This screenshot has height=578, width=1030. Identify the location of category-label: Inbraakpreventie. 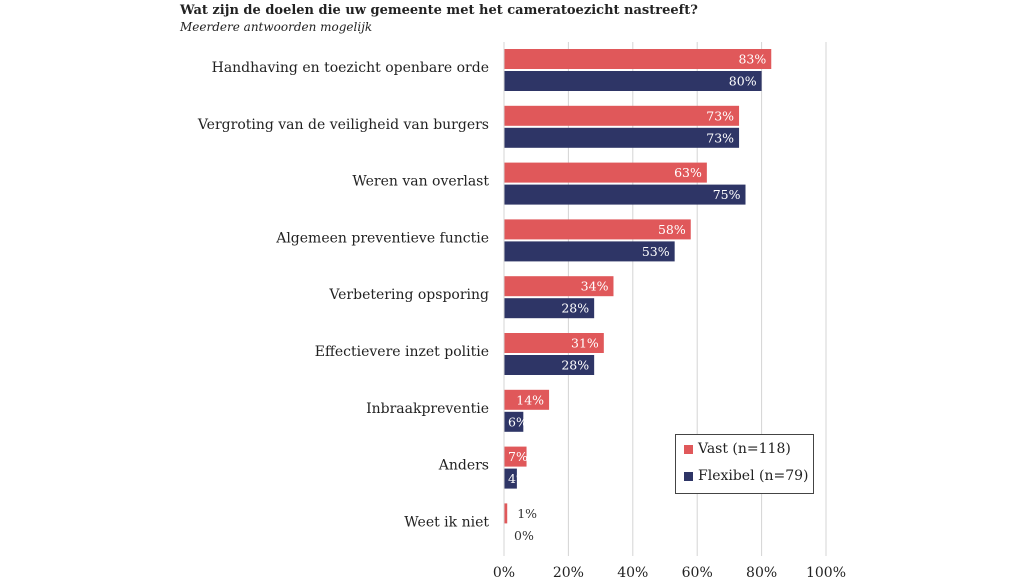
(427, 409).